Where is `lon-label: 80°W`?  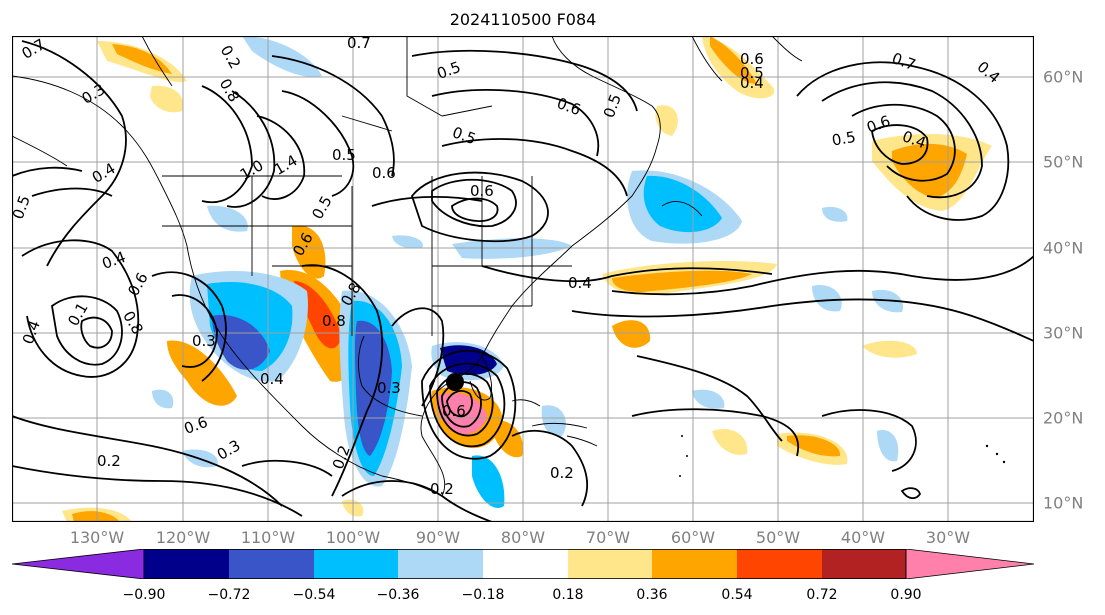
lon-label: 80°W is located at coordinates (523, 537).